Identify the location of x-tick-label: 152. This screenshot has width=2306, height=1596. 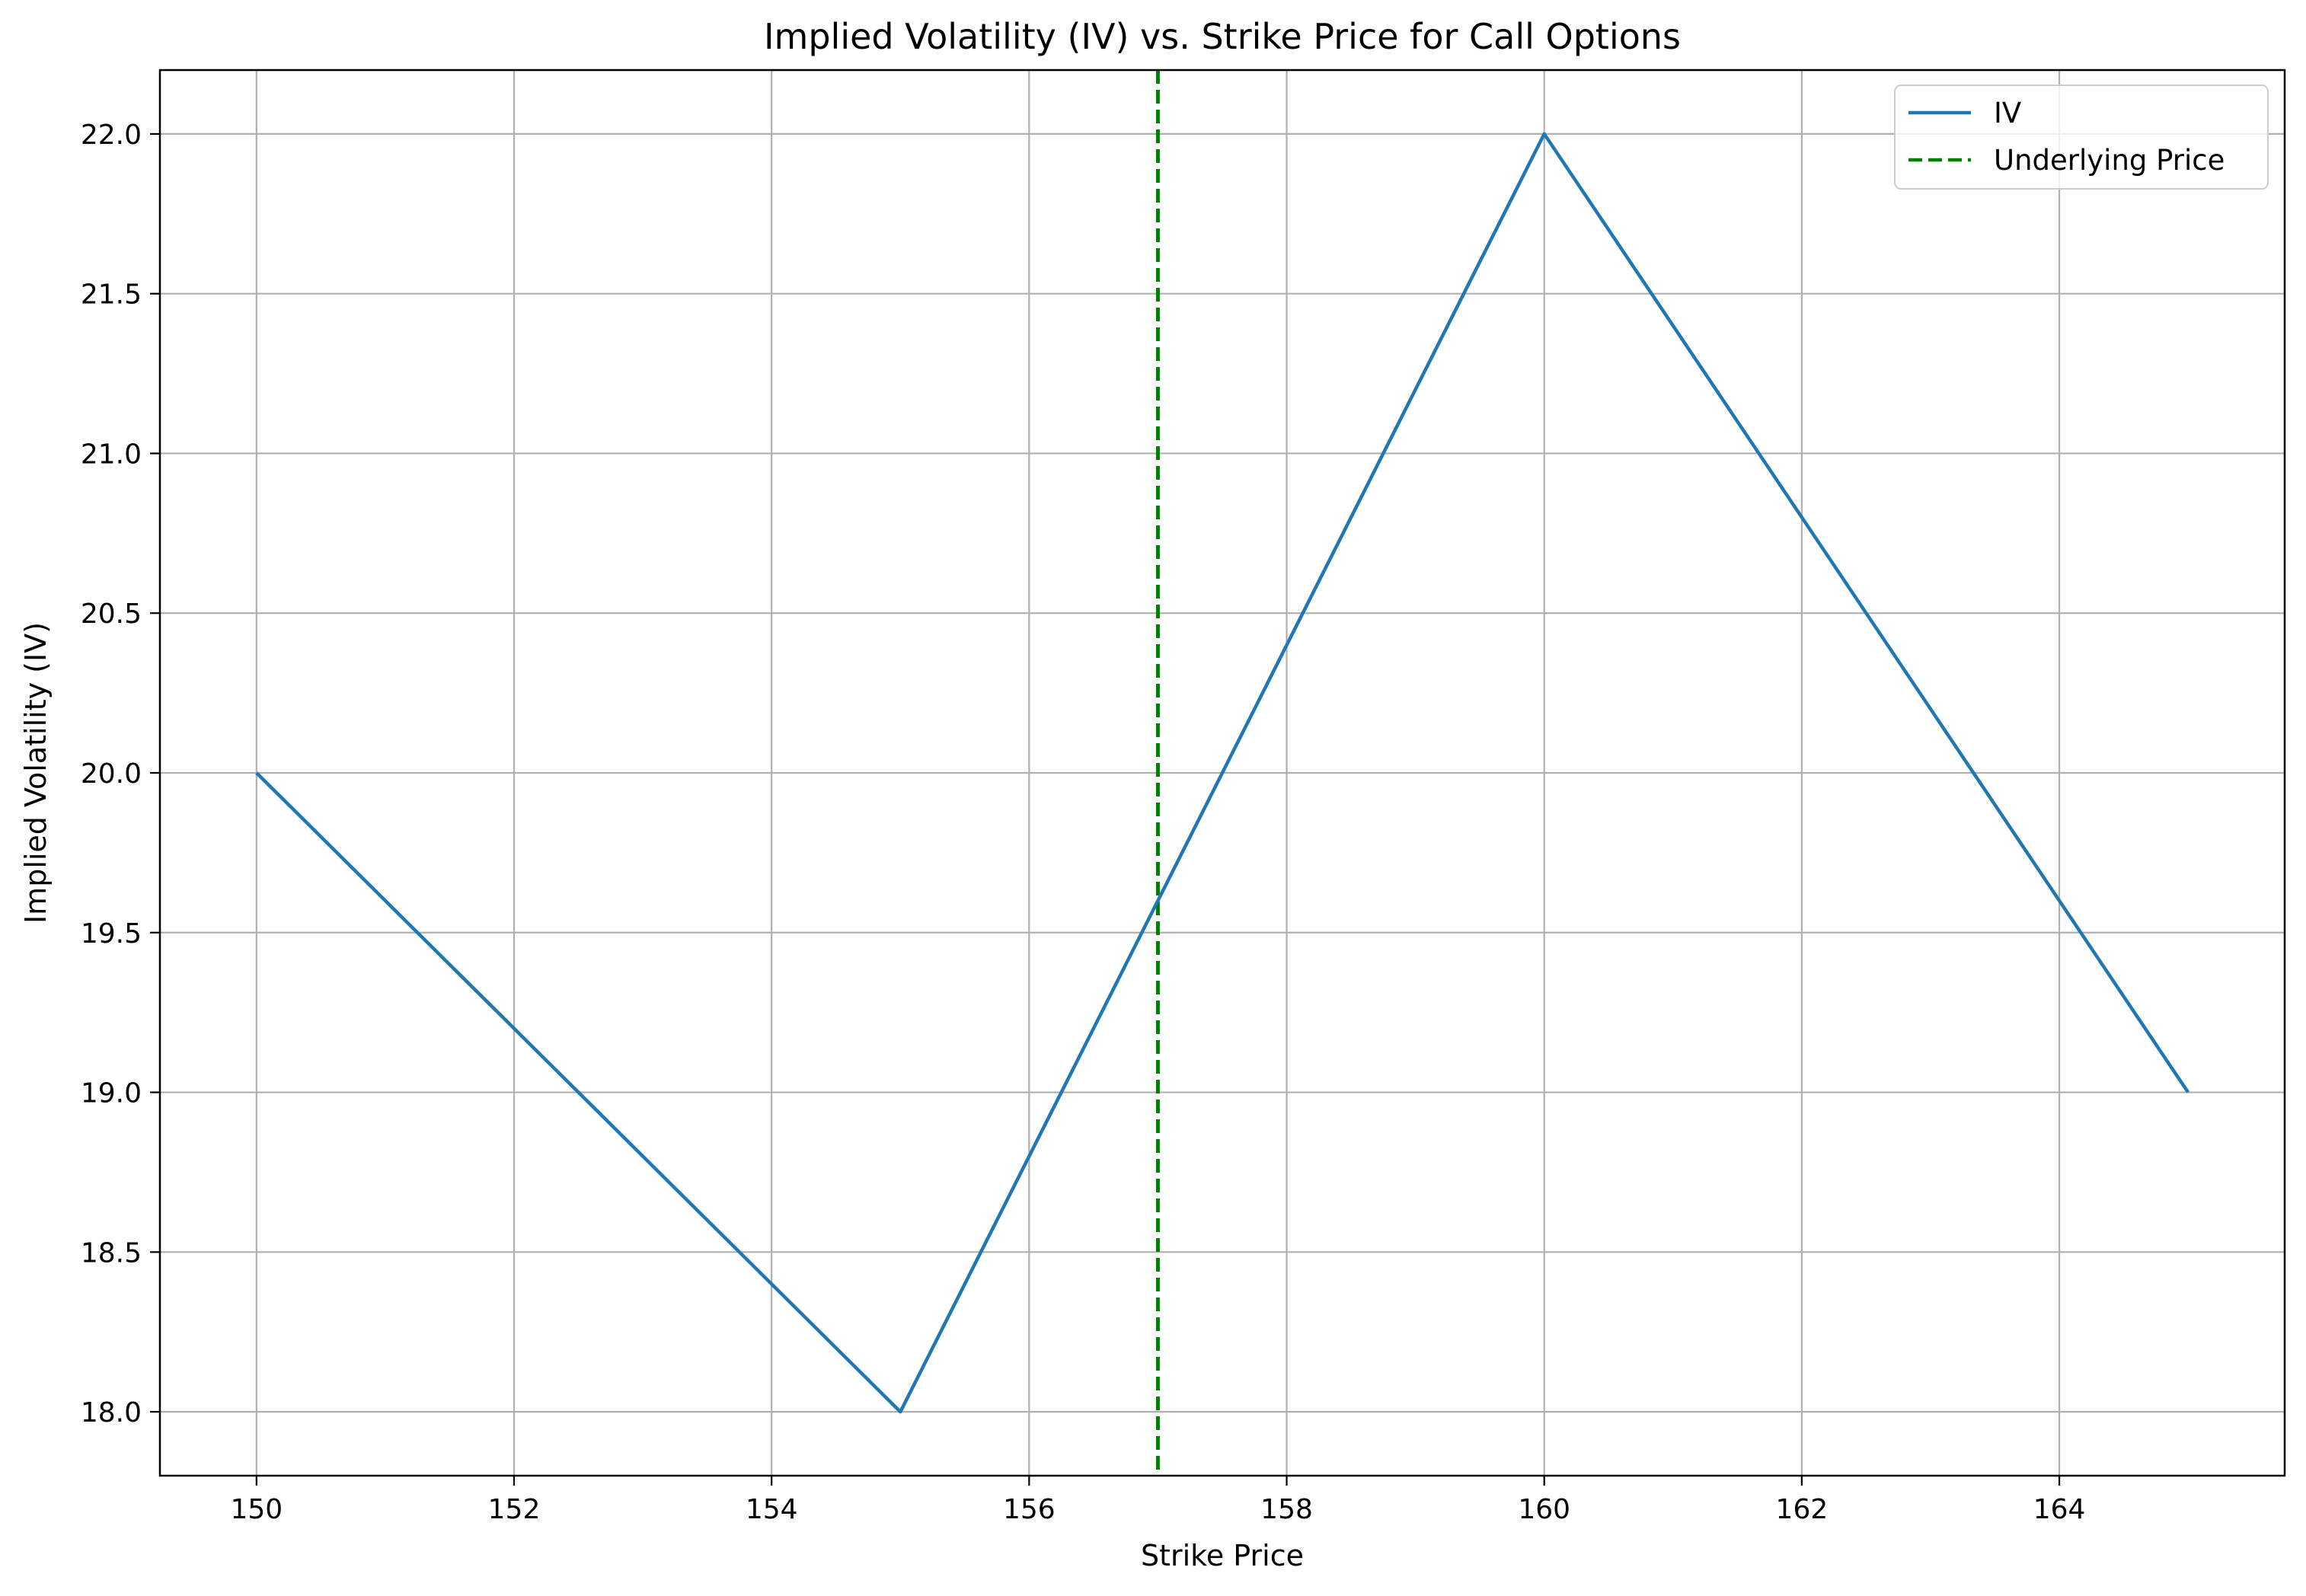
(514, 1509).